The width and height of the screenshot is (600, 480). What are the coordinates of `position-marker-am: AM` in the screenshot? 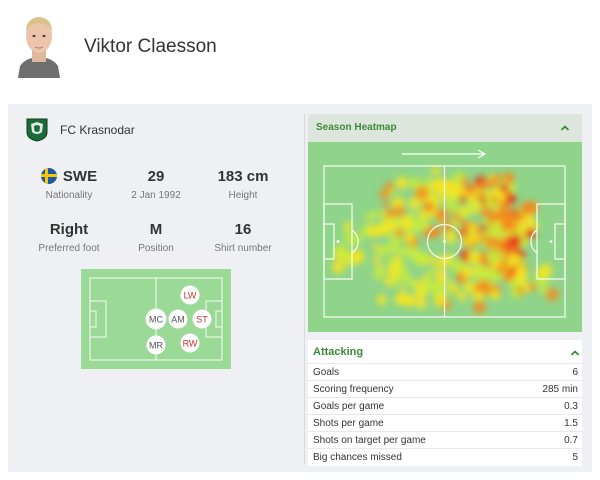 It's located at (178, 319).